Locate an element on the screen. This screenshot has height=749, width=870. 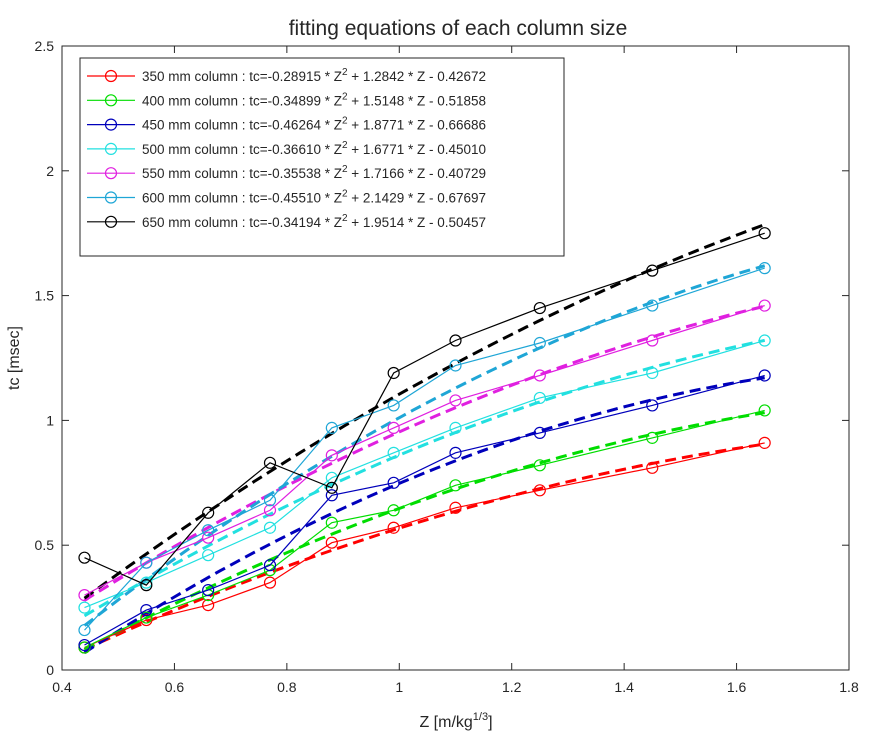
x-tick-label: 1.8 is located at coordinates (849, 687).